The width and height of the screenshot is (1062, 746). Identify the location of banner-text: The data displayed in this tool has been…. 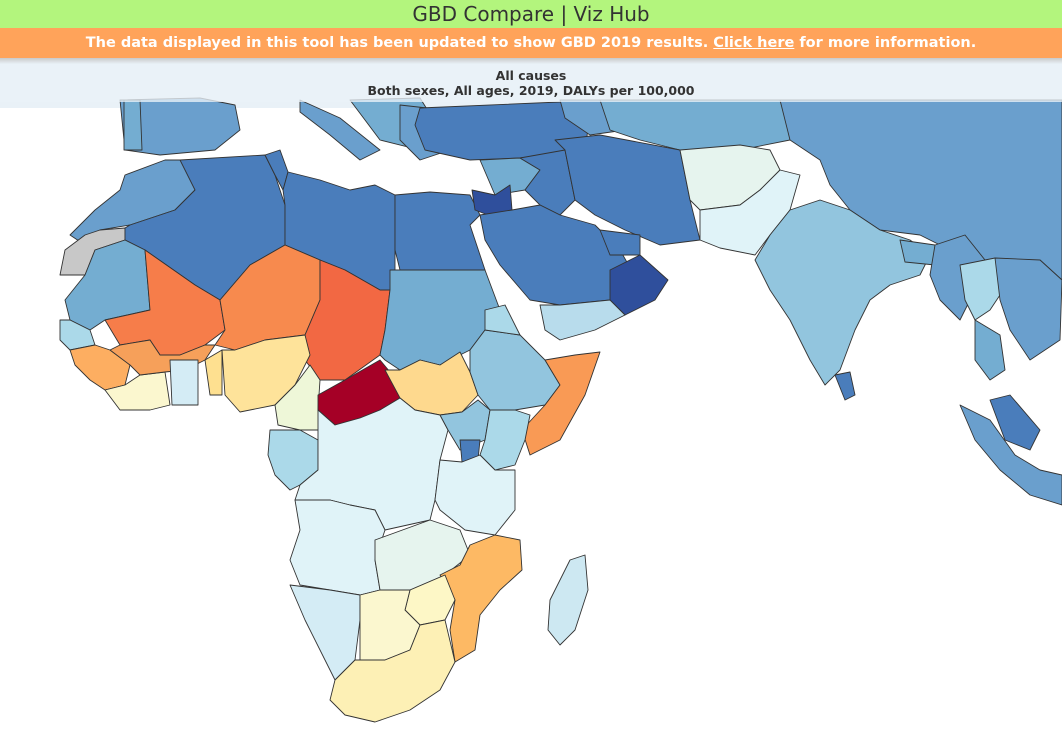
(531, 43).